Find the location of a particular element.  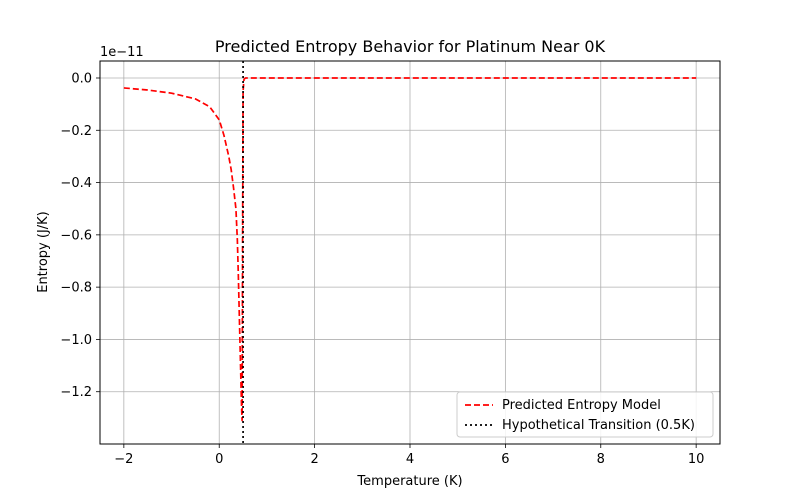

y-tick-label: −0.2 is located at coordinates (76, 131).